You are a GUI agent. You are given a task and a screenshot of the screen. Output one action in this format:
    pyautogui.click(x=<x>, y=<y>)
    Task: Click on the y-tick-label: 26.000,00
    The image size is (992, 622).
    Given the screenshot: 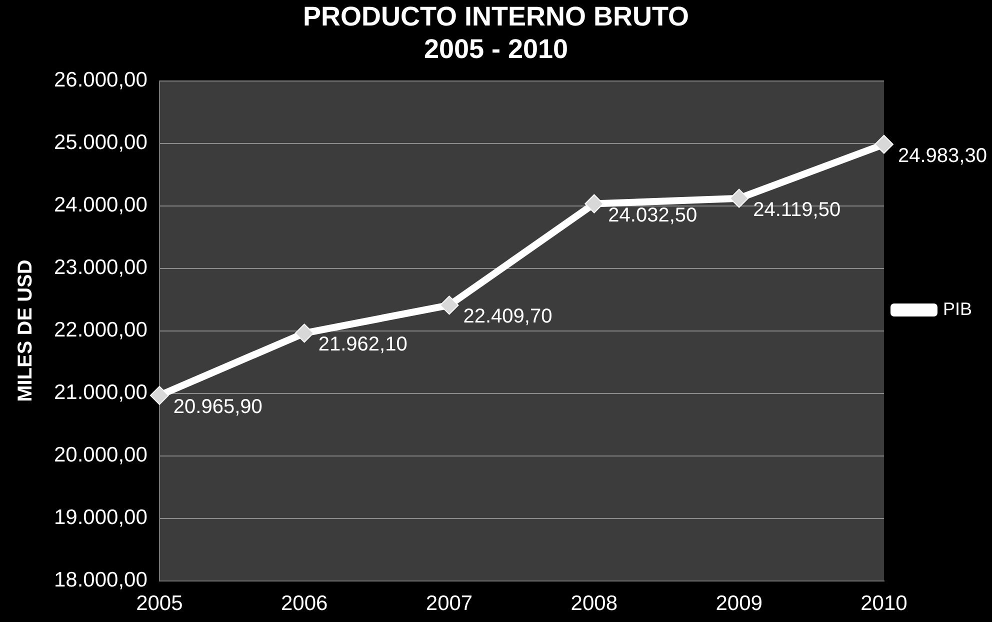 What is the action you would take?
    pyautogui.click(x=101, y=80)
    